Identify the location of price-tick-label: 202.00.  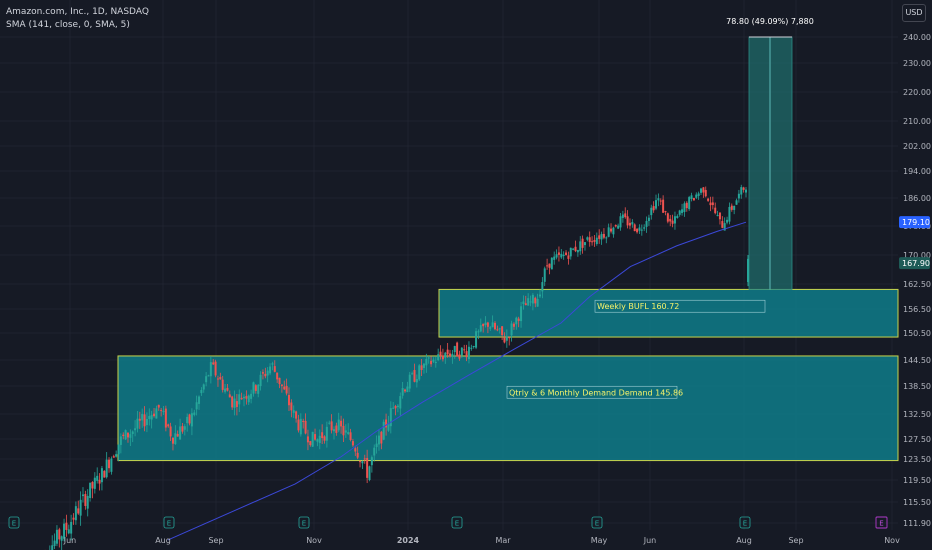
(917, 146).